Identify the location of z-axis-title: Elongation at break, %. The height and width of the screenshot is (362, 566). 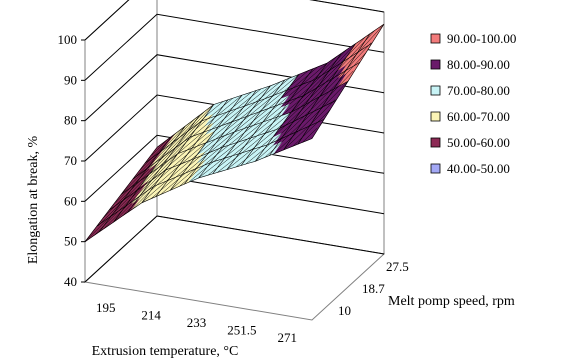
(33, 200).